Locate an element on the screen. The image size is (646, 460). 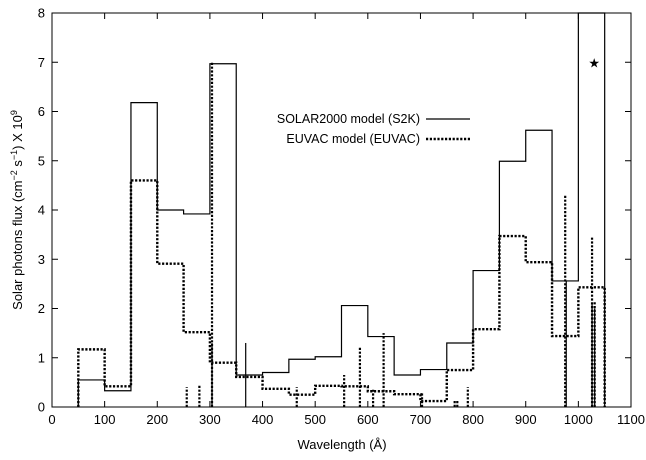
y-tick-label: 2 is located at coordinates (41, 308).